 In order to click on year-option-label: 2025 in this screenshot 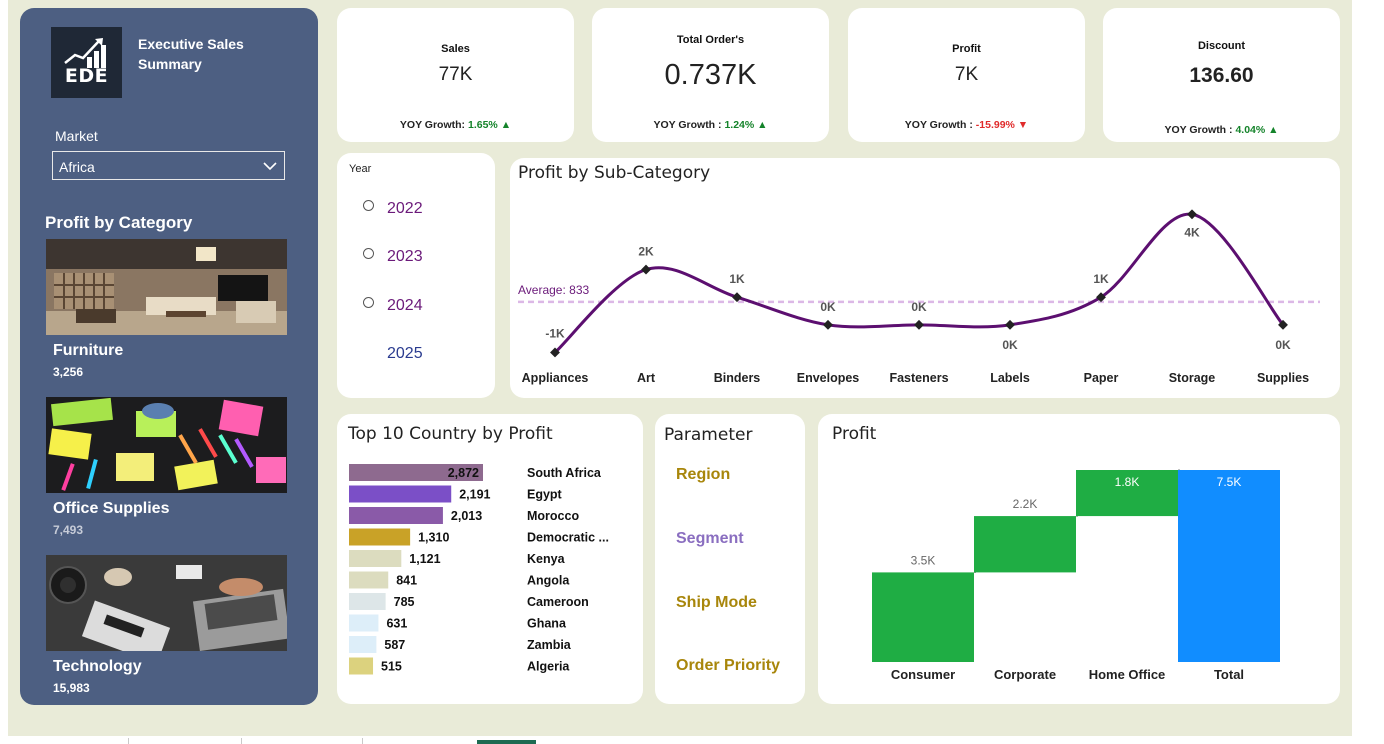, I will do `click(405, 353)`.